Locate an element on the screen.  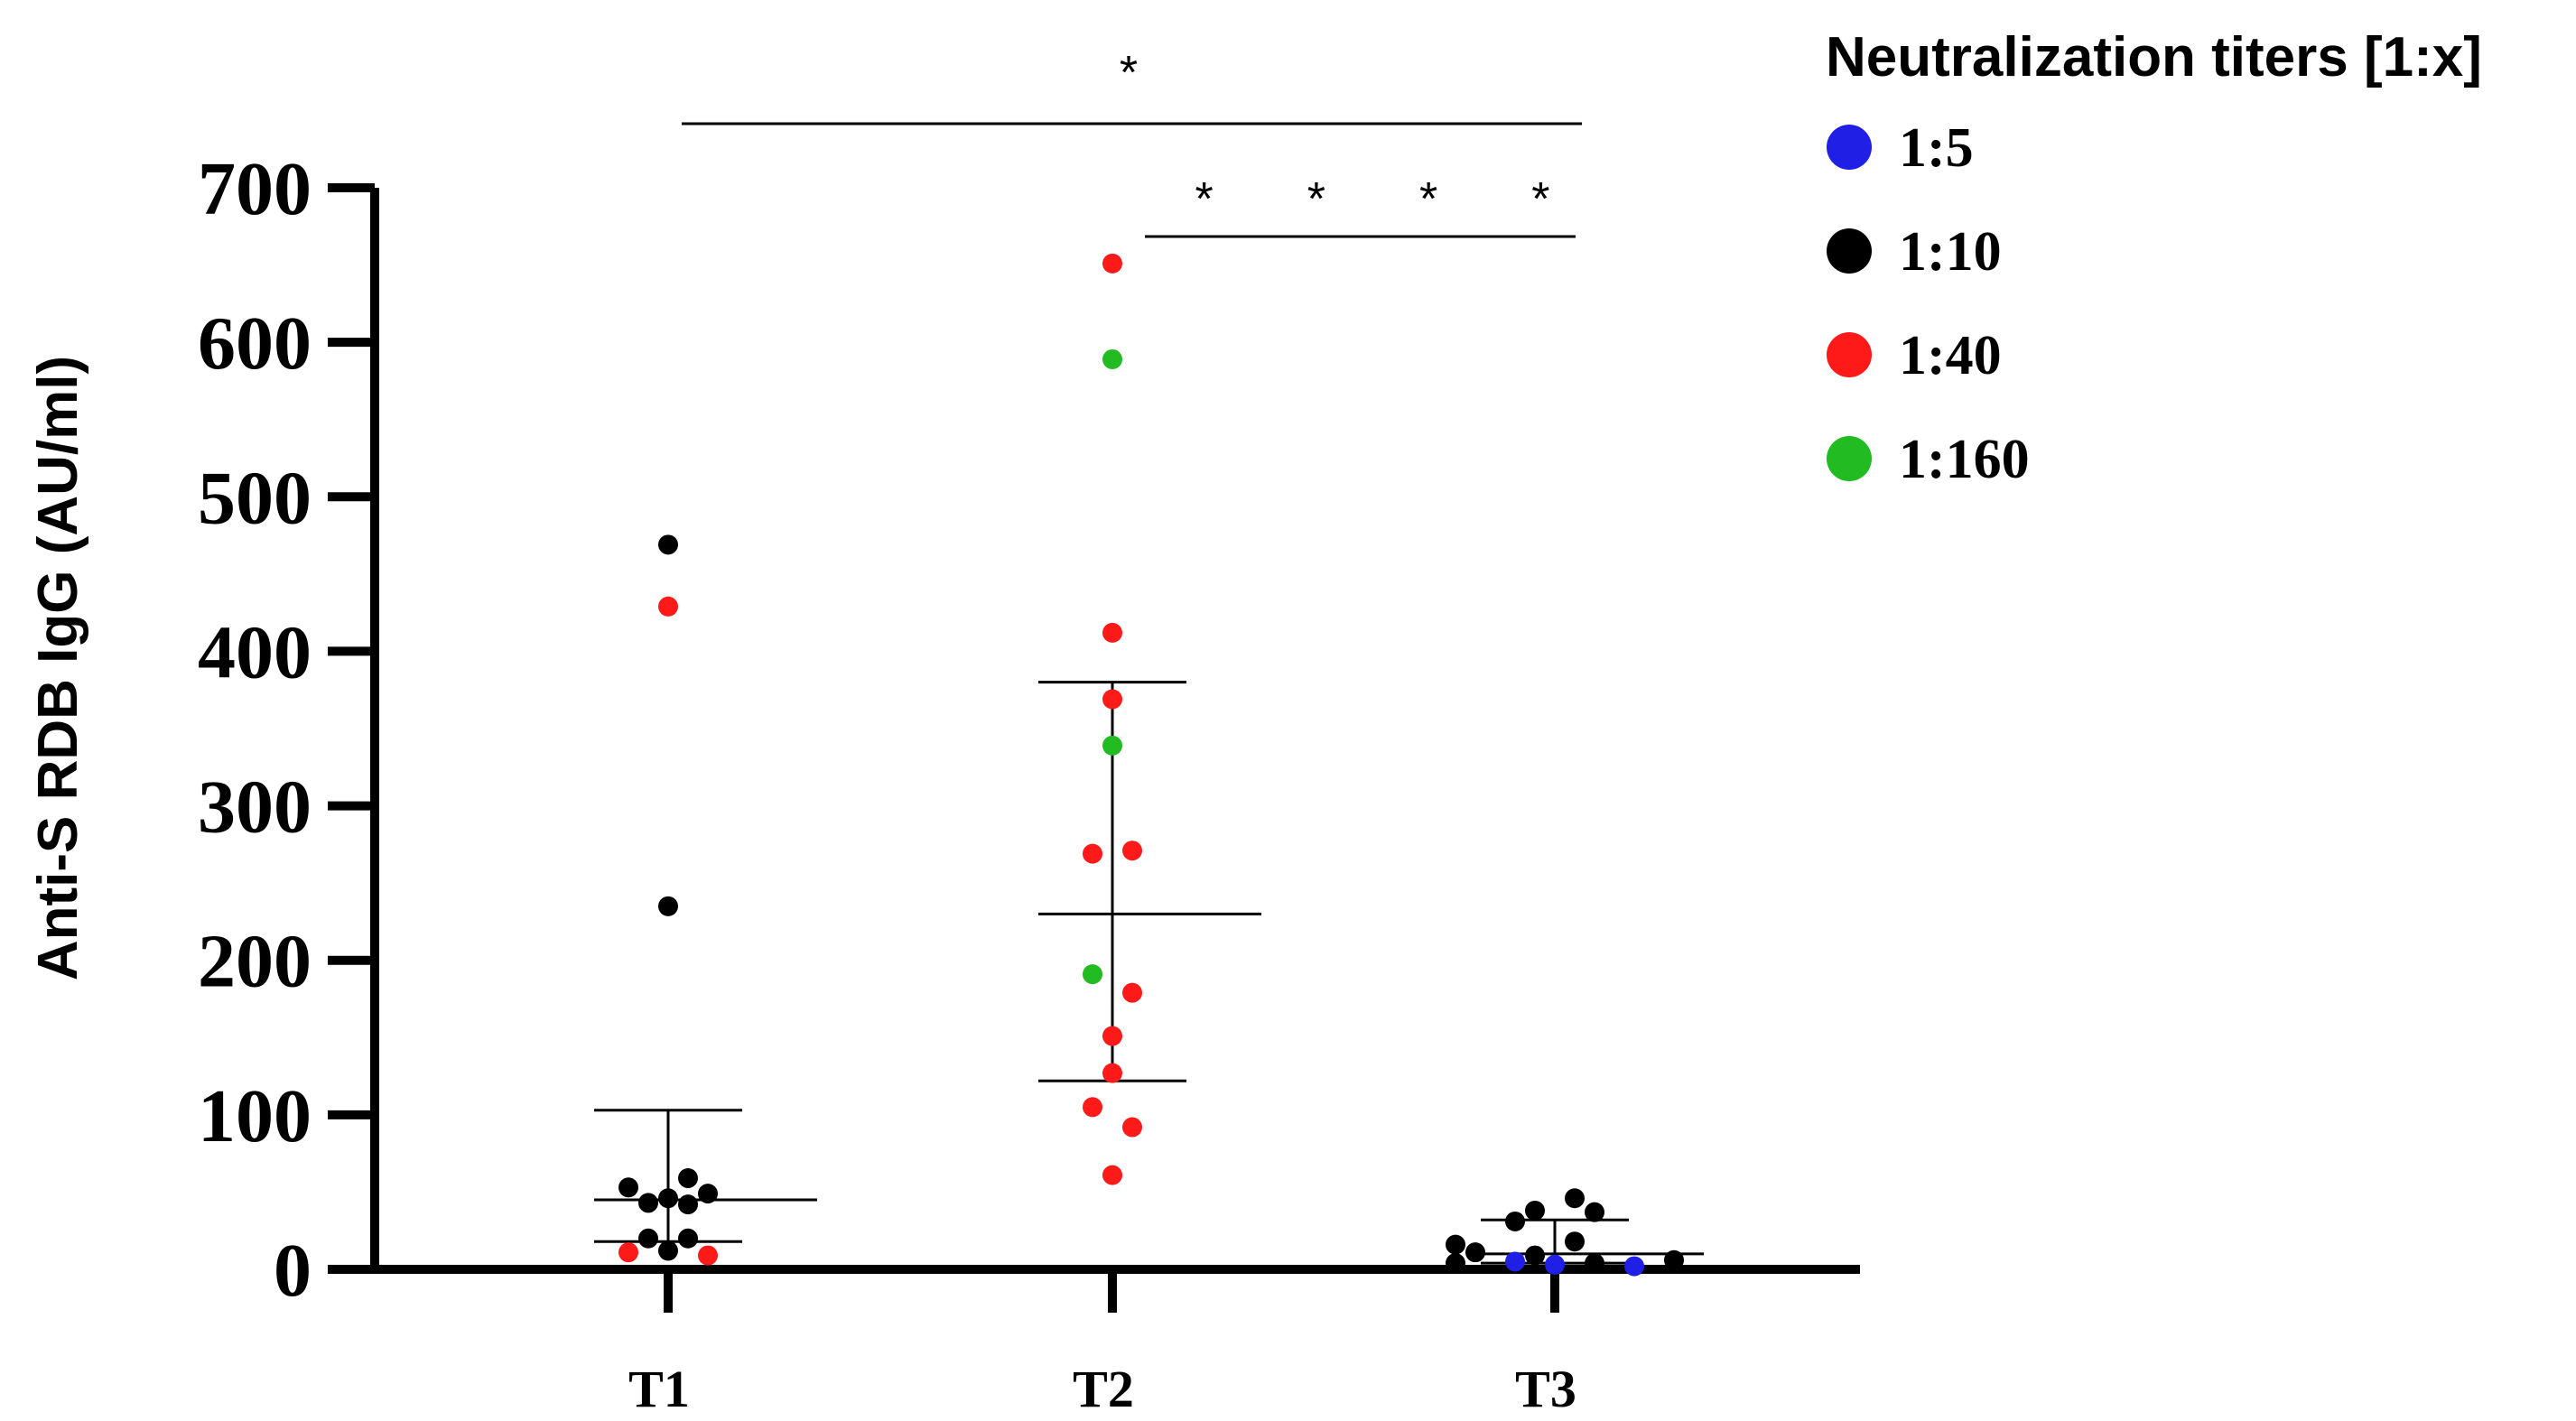
y-tick-label: 600 is located at coordinates (255, 343).